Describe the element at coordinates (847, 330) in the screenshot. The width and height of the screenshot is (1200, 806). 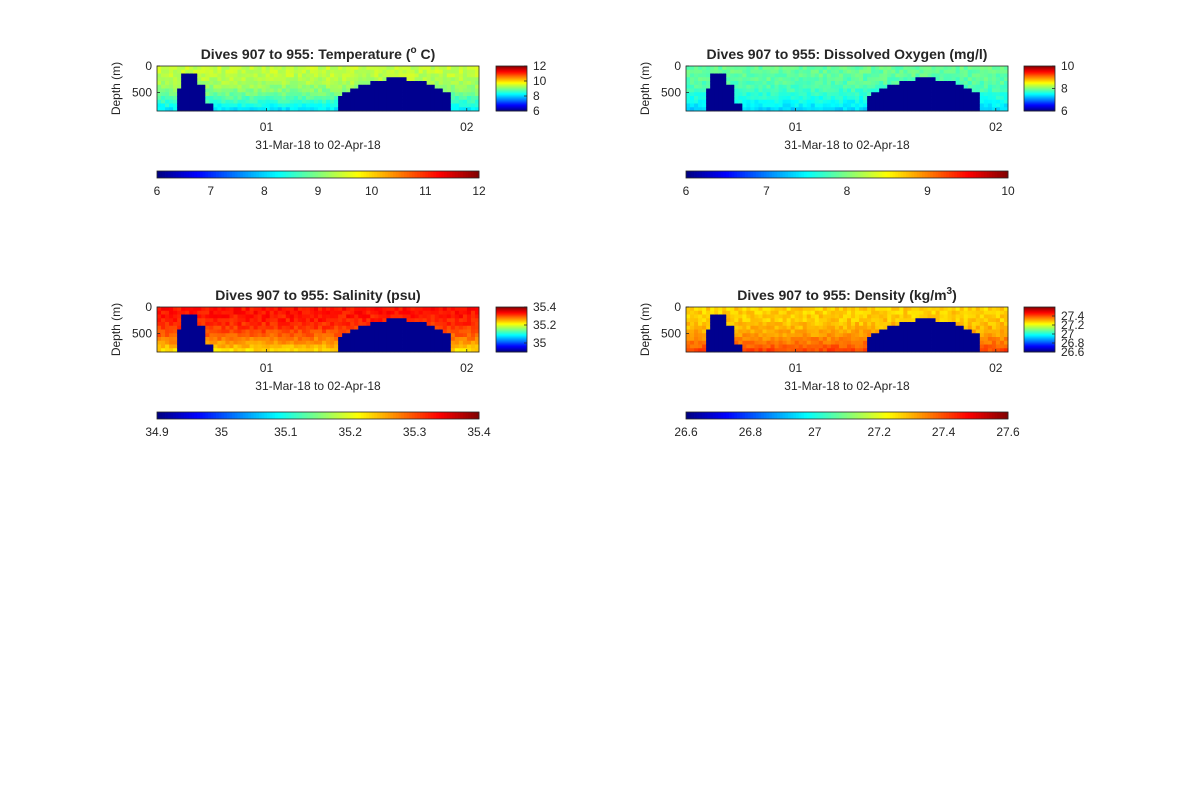
I see `heatmap-cells` at that location.